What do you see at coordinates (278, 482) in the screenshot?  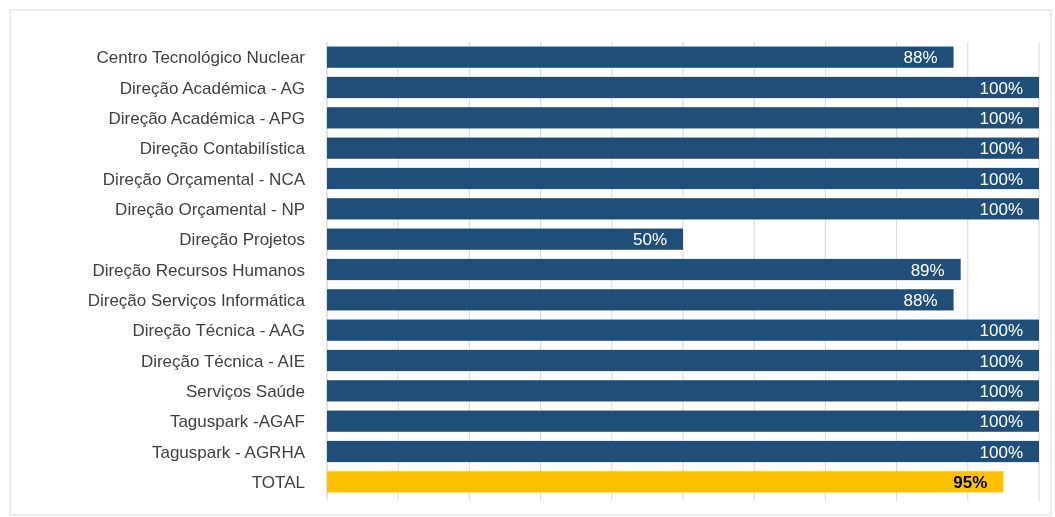 I see `y-tick-label: TOTAL` at bounding box center [278, 482].